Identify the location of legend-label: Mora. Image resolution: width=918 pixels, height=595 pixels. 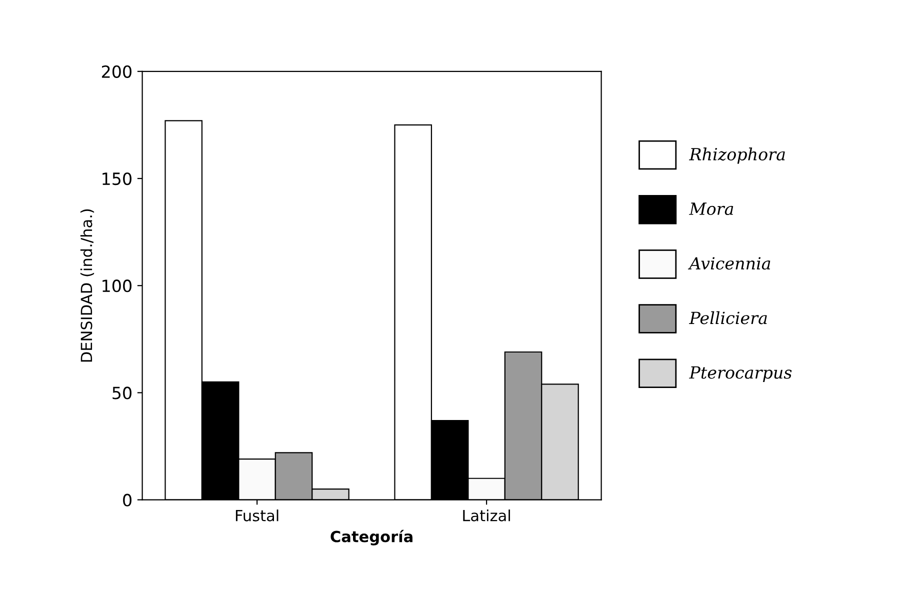
(711, 209).